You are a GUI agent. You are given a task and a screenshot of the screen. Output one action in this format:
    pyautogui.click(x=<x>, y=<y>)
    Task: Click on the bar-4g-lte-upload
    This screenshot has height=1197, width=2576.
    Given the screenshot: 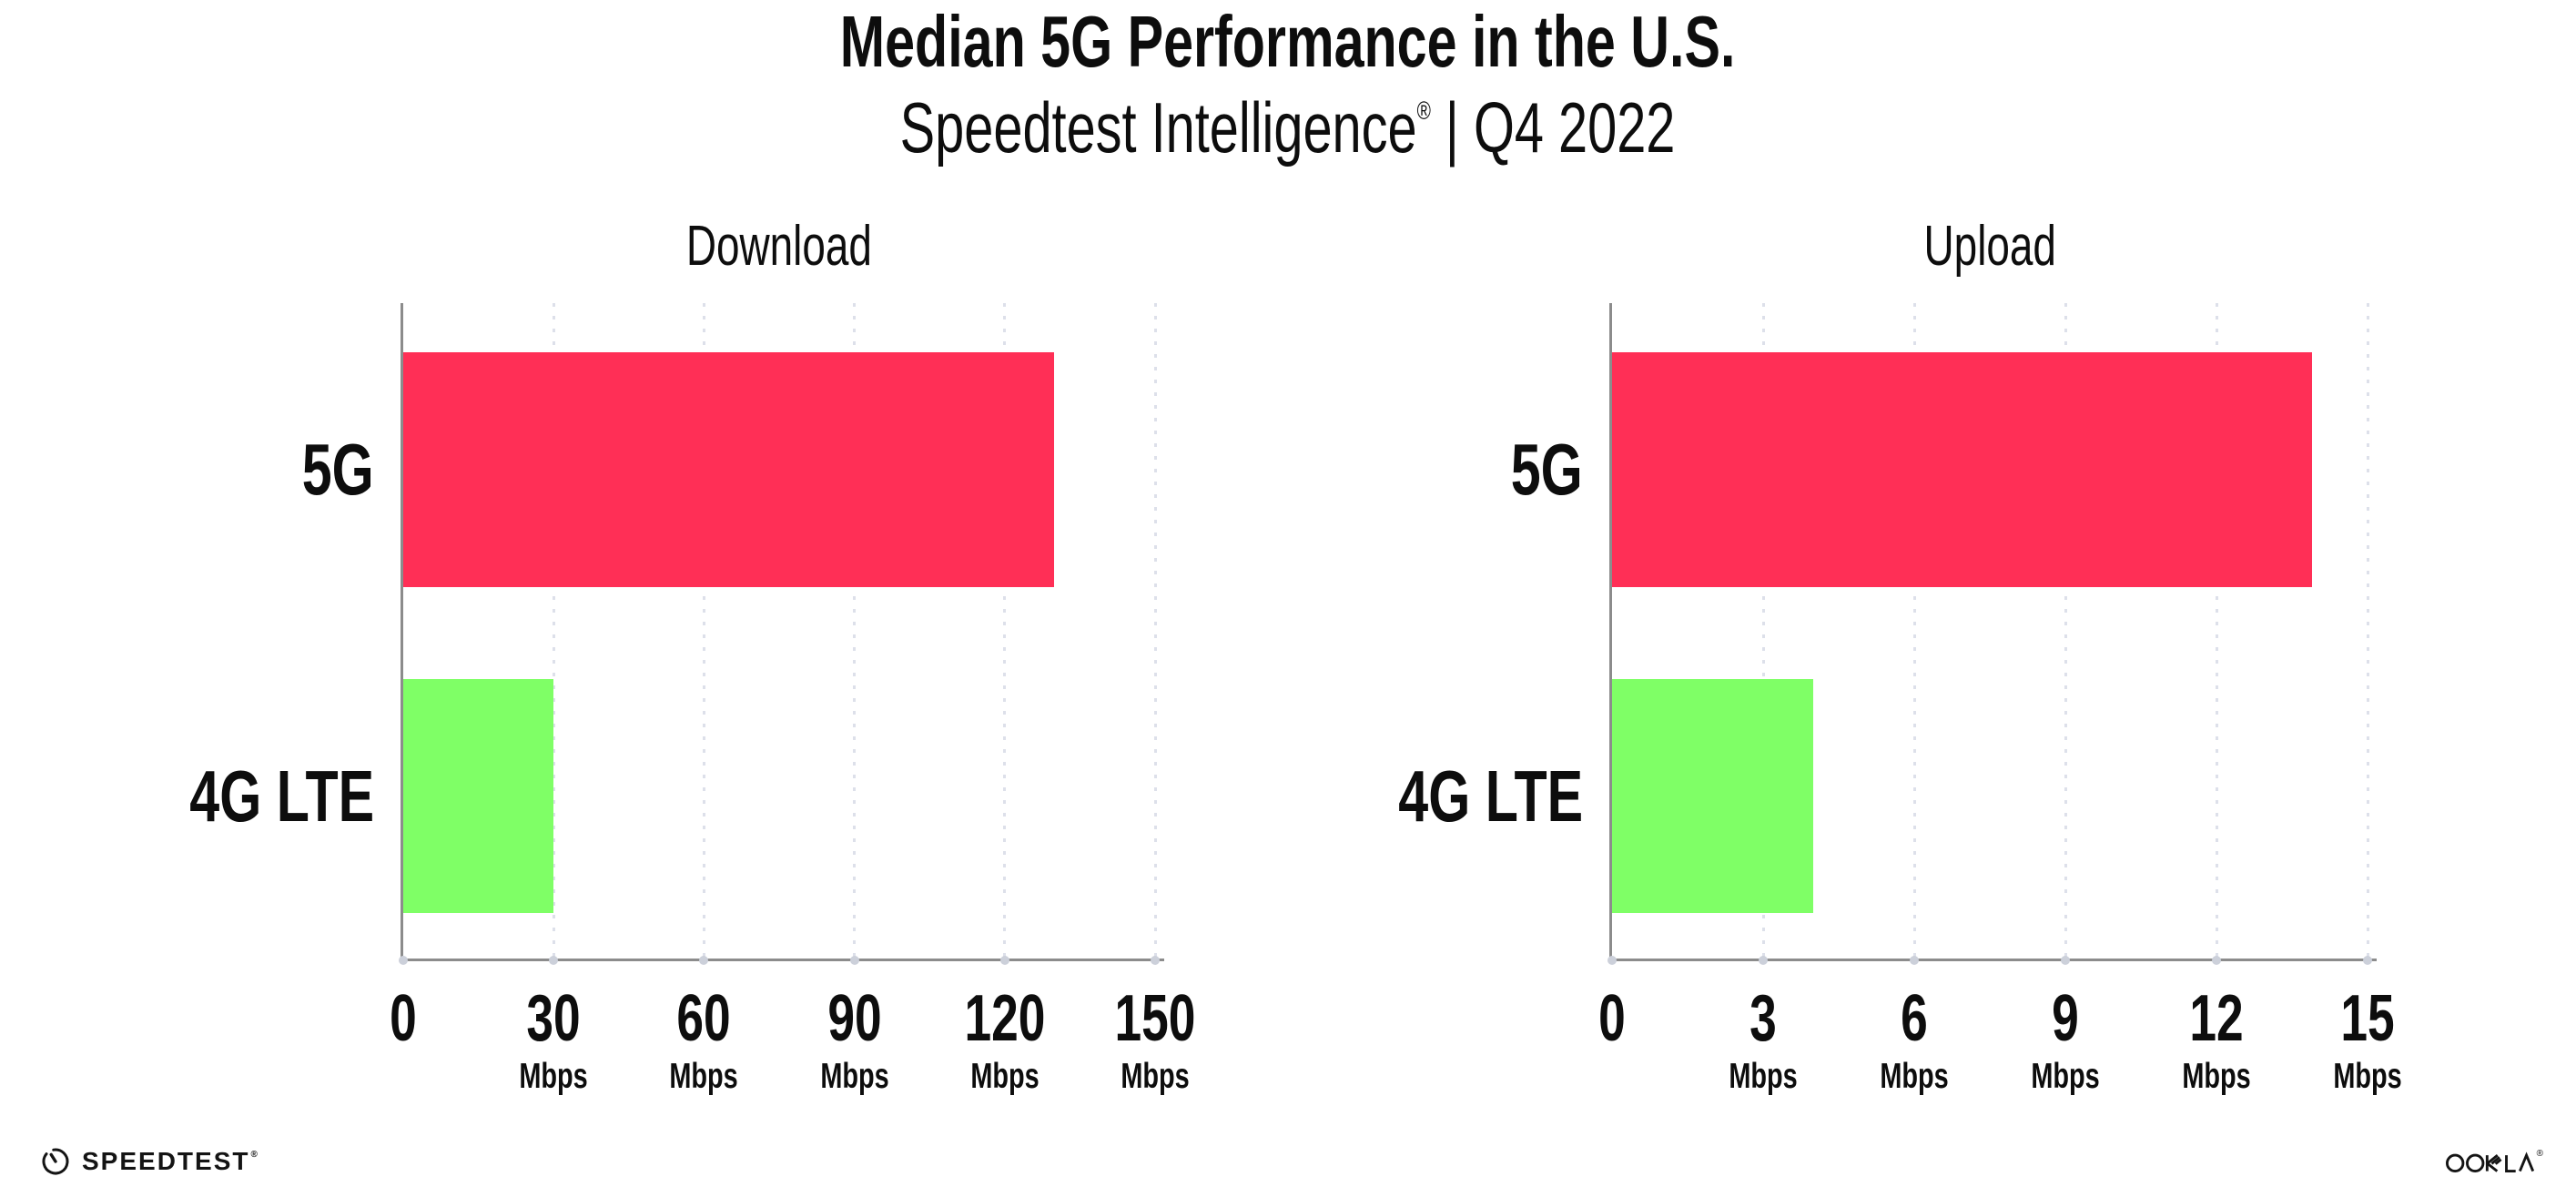 What is the action you would take?
    pyautogui.click(x=1713, y=796)
    